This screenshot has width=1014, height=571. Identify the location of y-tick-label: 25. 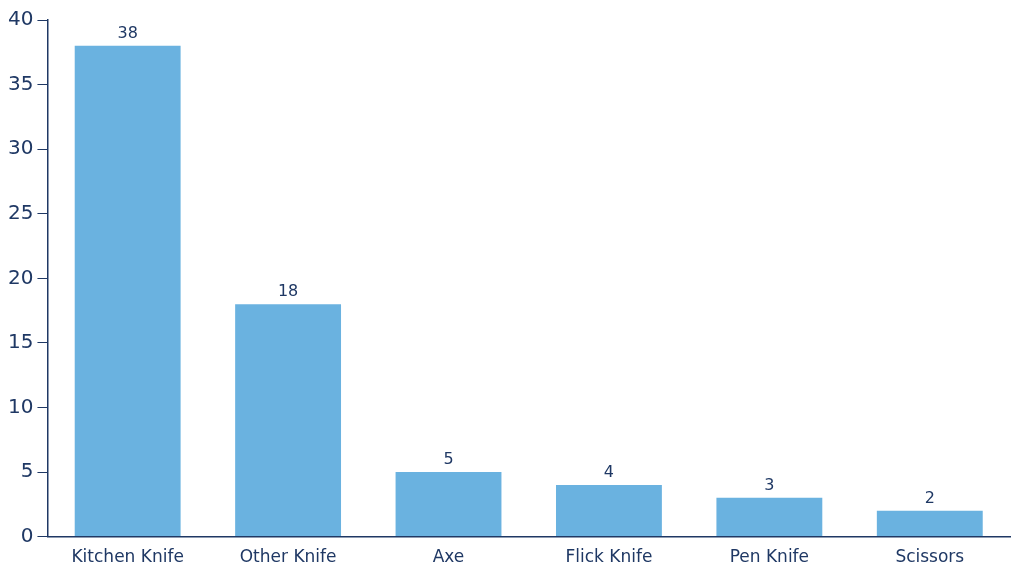
(21, 211).